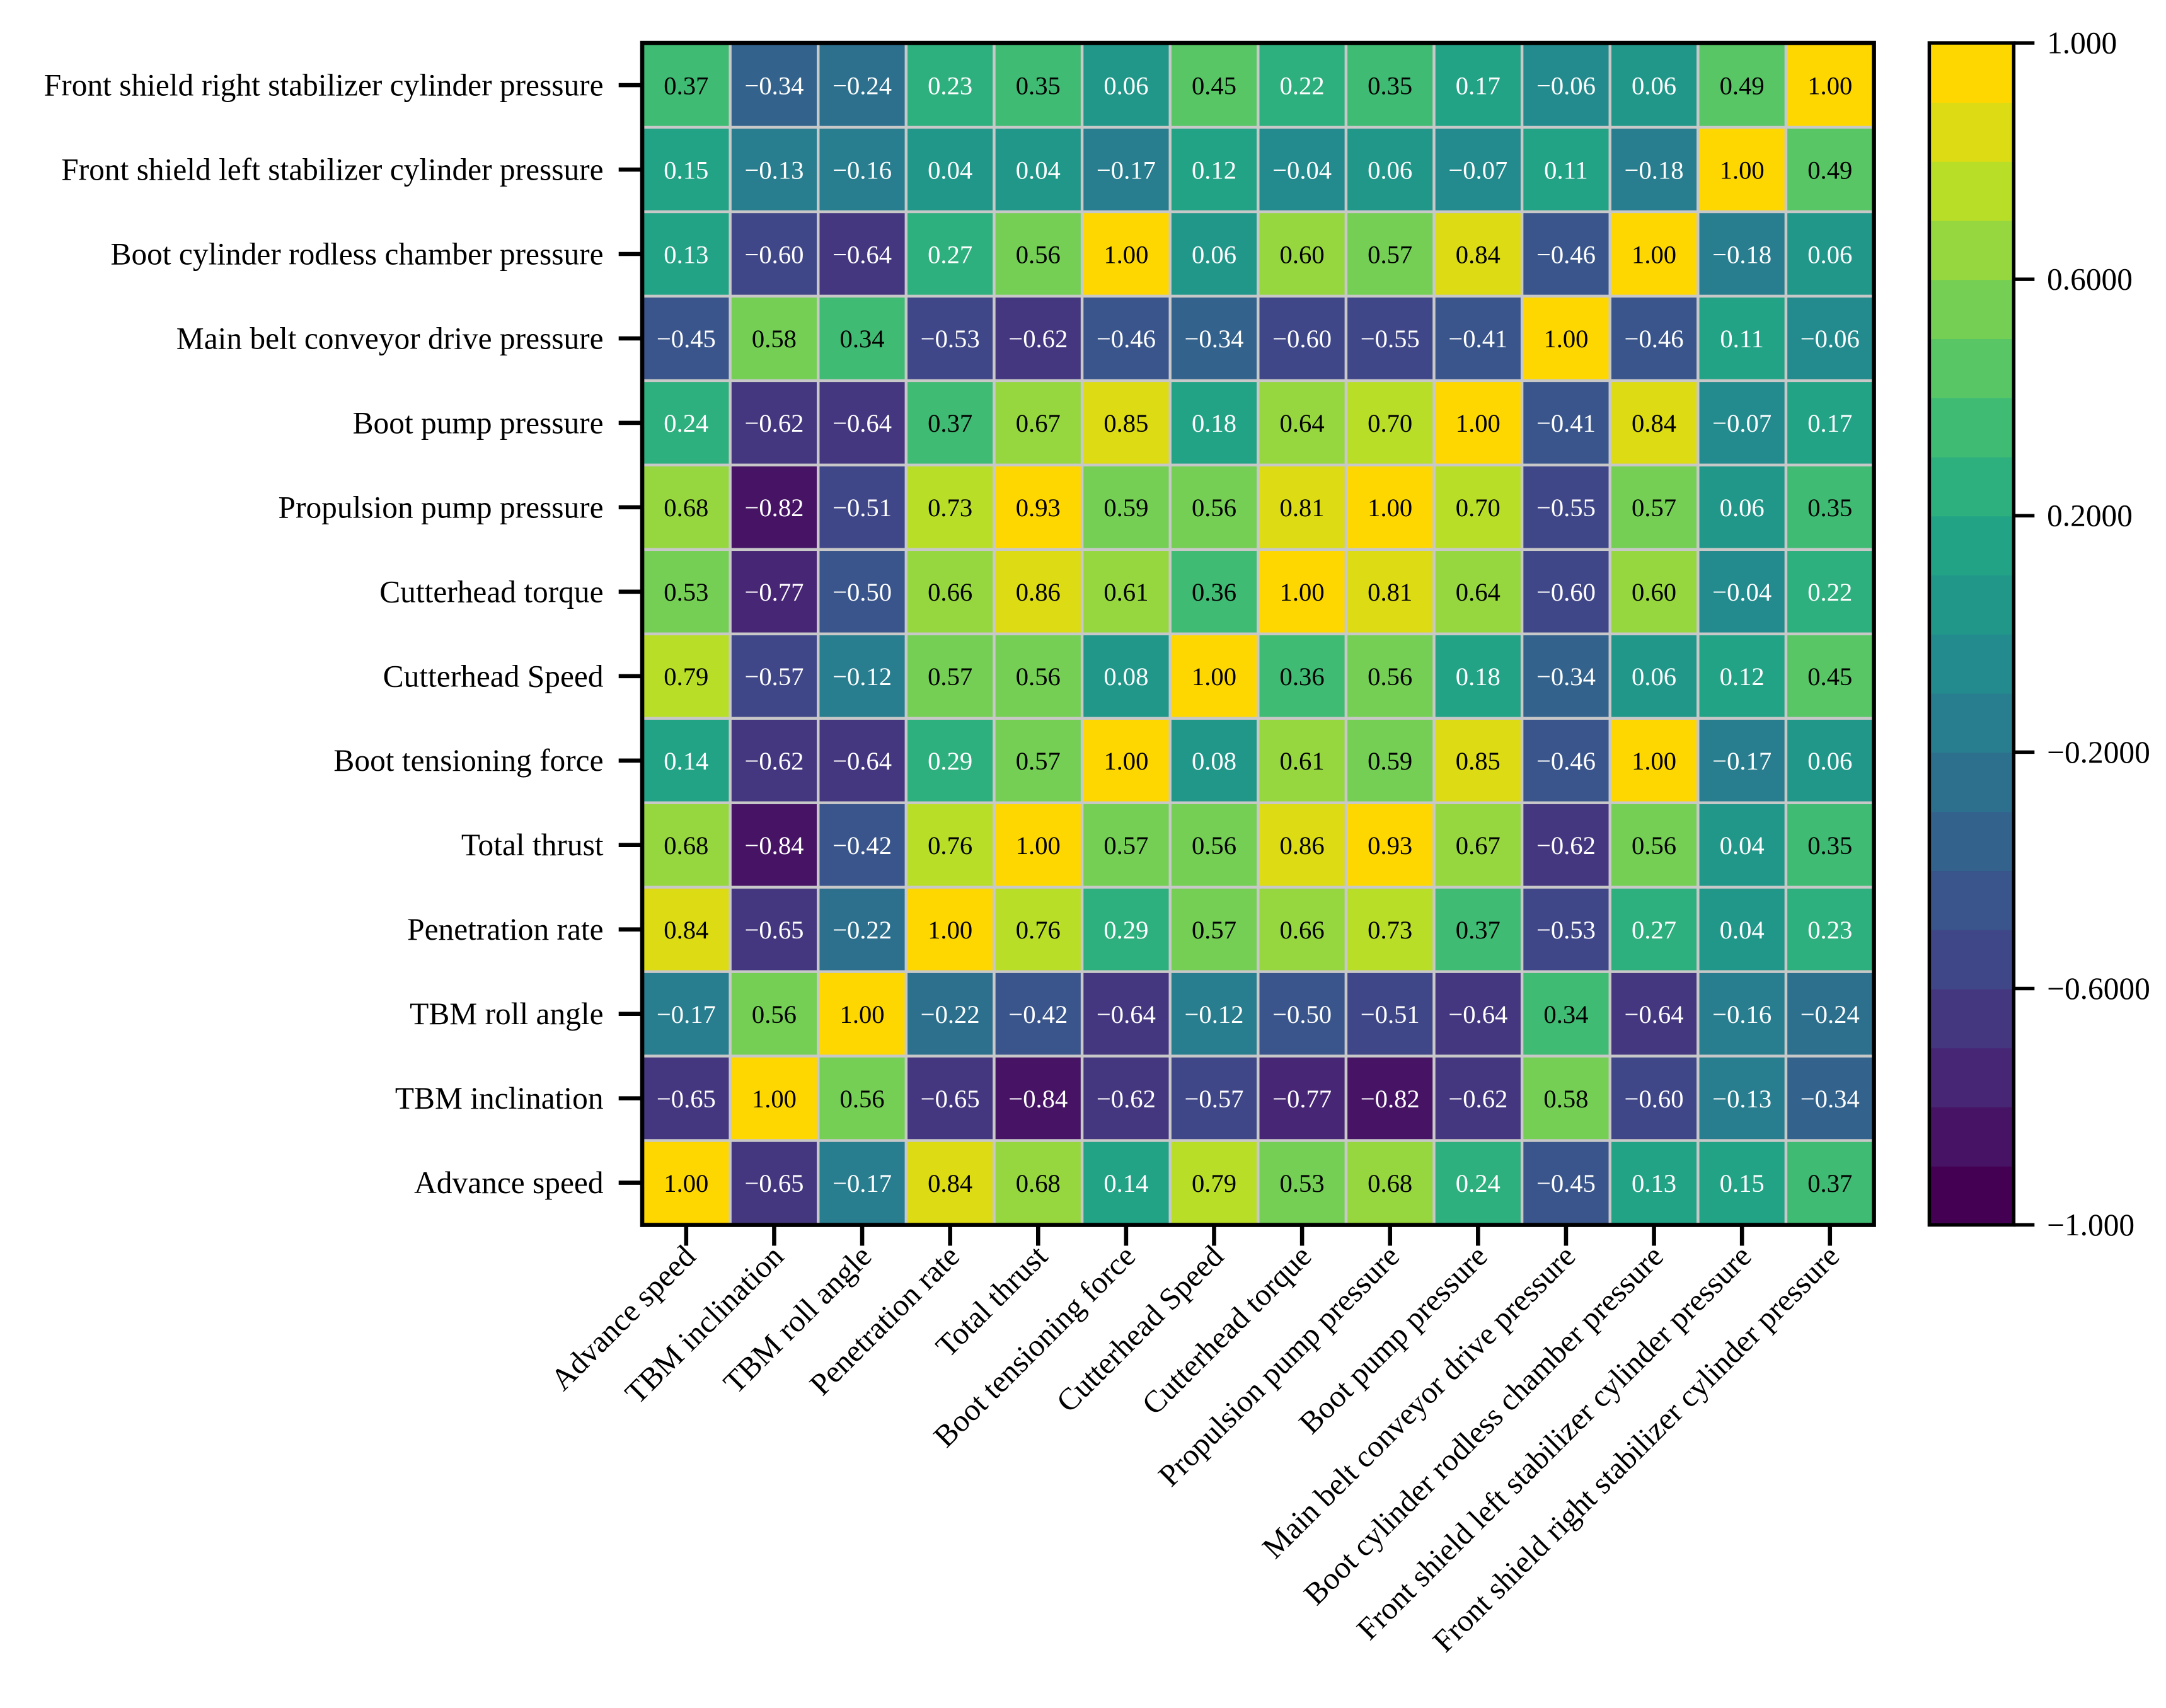  I want to click on cell-value-label: 0.84, so click(1478, 254).